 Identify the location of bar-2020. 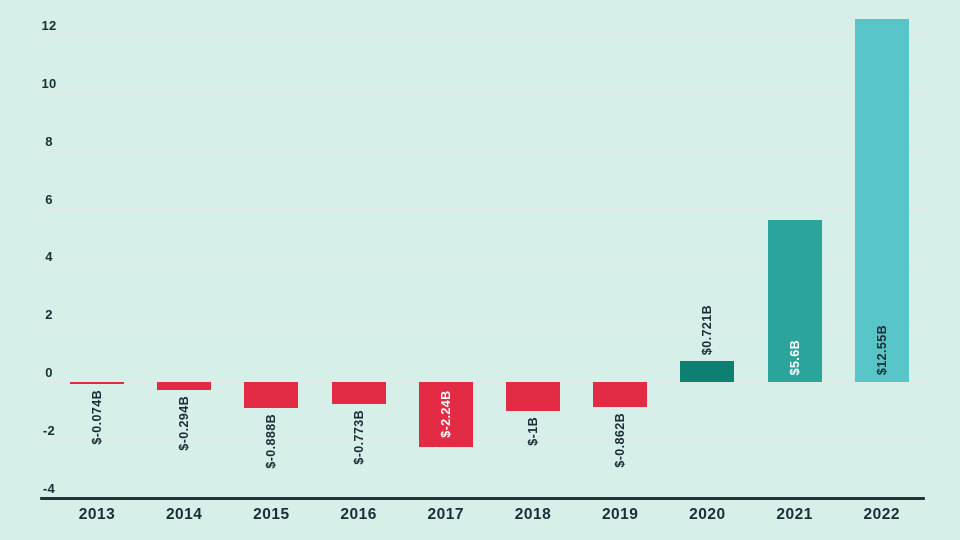
(707, 371).